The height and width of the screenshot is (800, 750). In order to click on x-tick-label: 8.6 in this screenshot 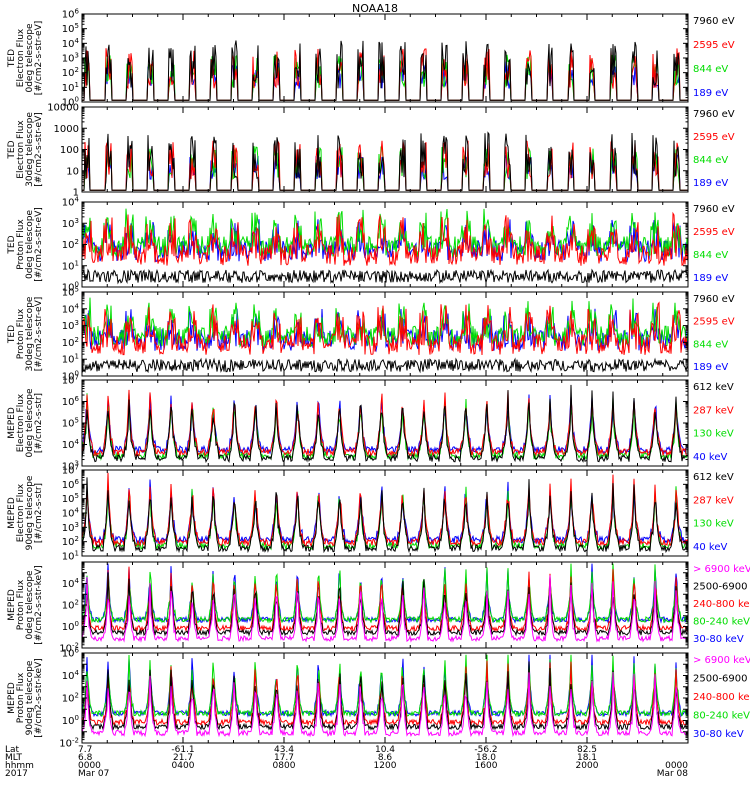, I will do `click(385, 758)`.